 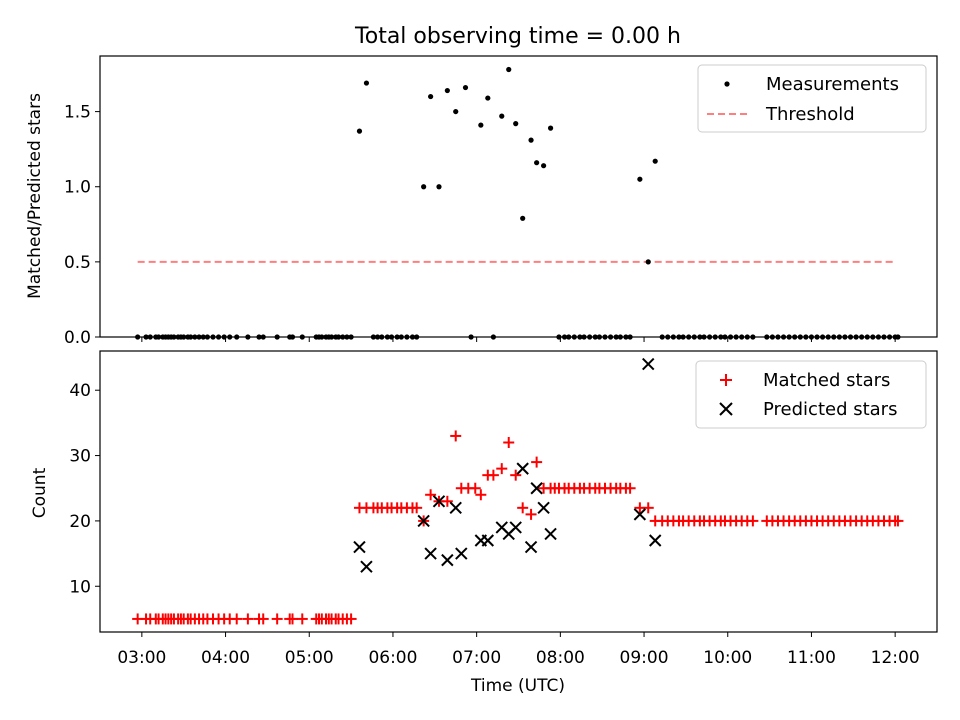 I want to click on x-tick-label: 11:00, so click(x=811, y=658).